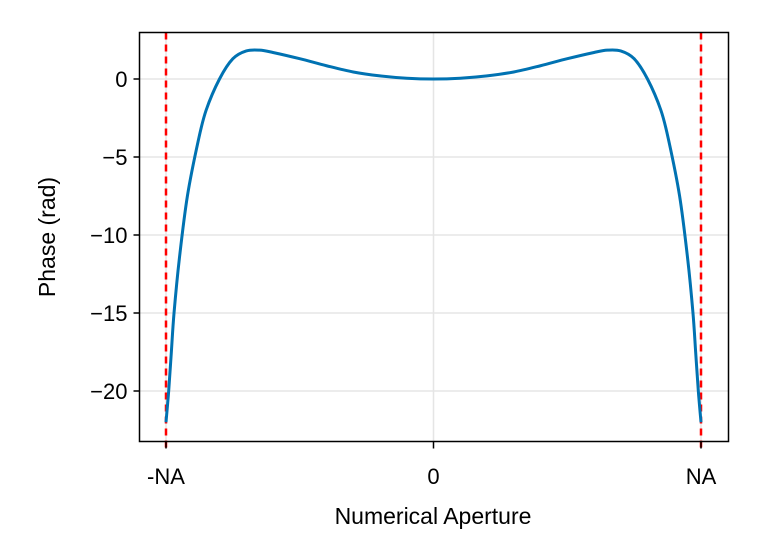 The width and height of the screenshot is (760, 560). I want to click on y-tick-label: −15, so click(108, 313).